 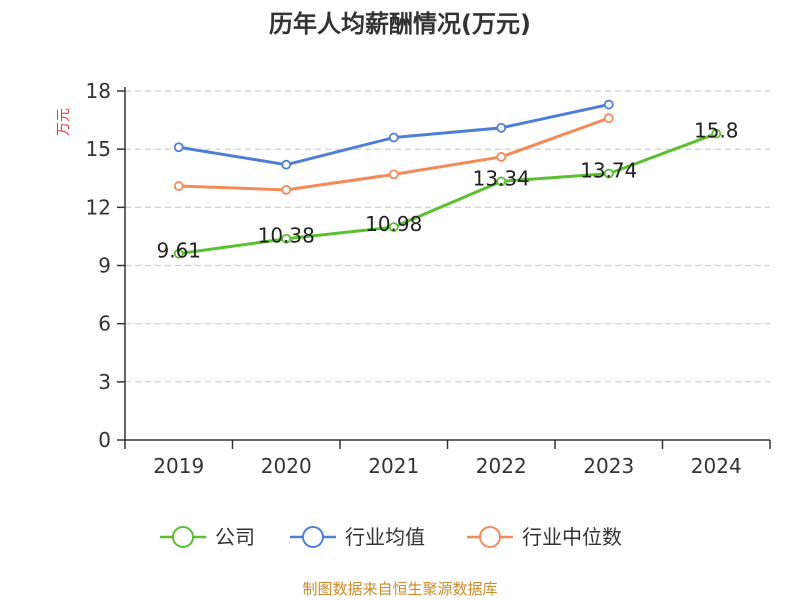 I want to click on x-tick-label: 2021, so click(x=393, y=466).